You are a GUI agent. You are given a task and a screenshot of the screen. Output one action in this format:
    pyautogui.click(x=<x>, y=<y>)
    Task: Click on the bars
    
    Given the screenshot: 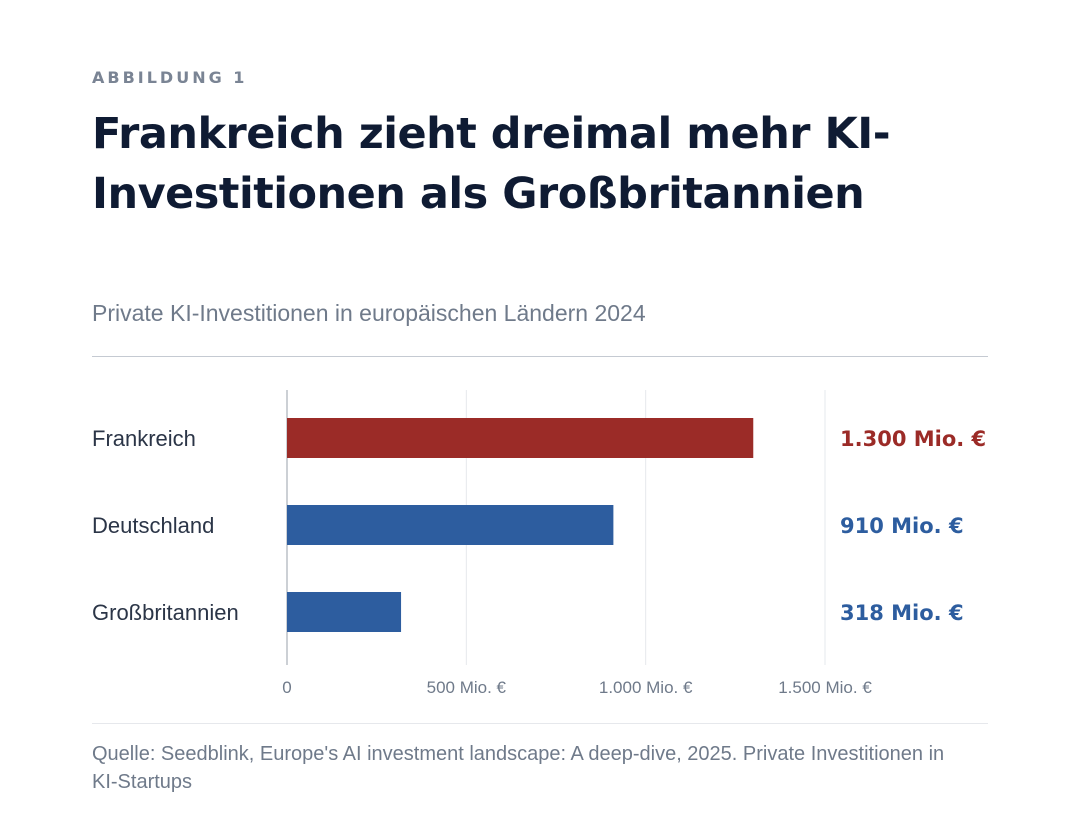 What is the action you would take?
    pyautogui.click(x=520, y=525)
    